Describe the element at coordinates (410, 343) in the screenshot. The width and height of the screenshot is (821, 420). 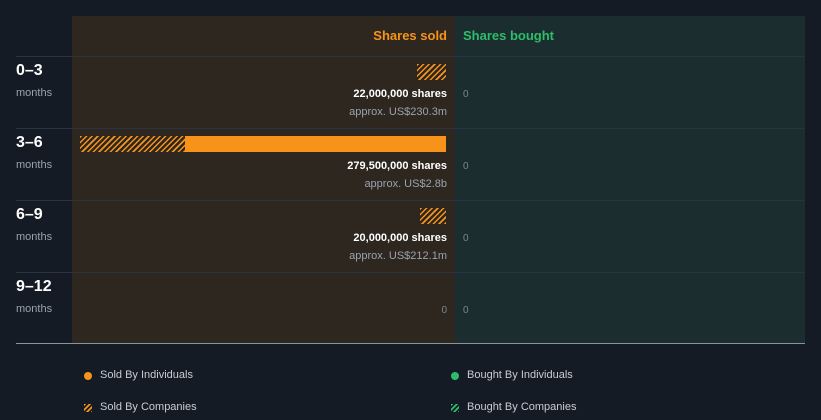
I see `chart-baseline` at that location.